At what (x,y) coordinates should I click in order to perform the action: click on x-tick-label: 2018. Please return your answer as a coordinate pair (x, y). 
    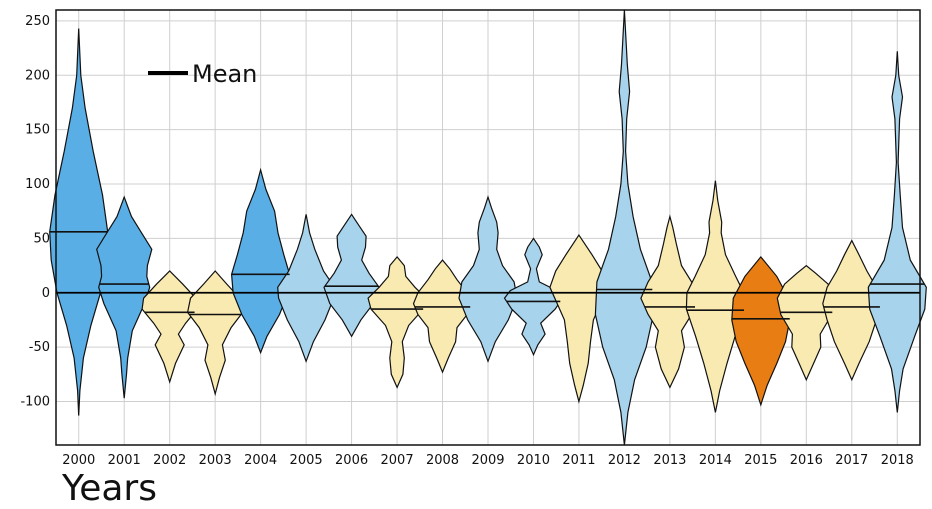
    Looking at the image, I should click on (897, 460).